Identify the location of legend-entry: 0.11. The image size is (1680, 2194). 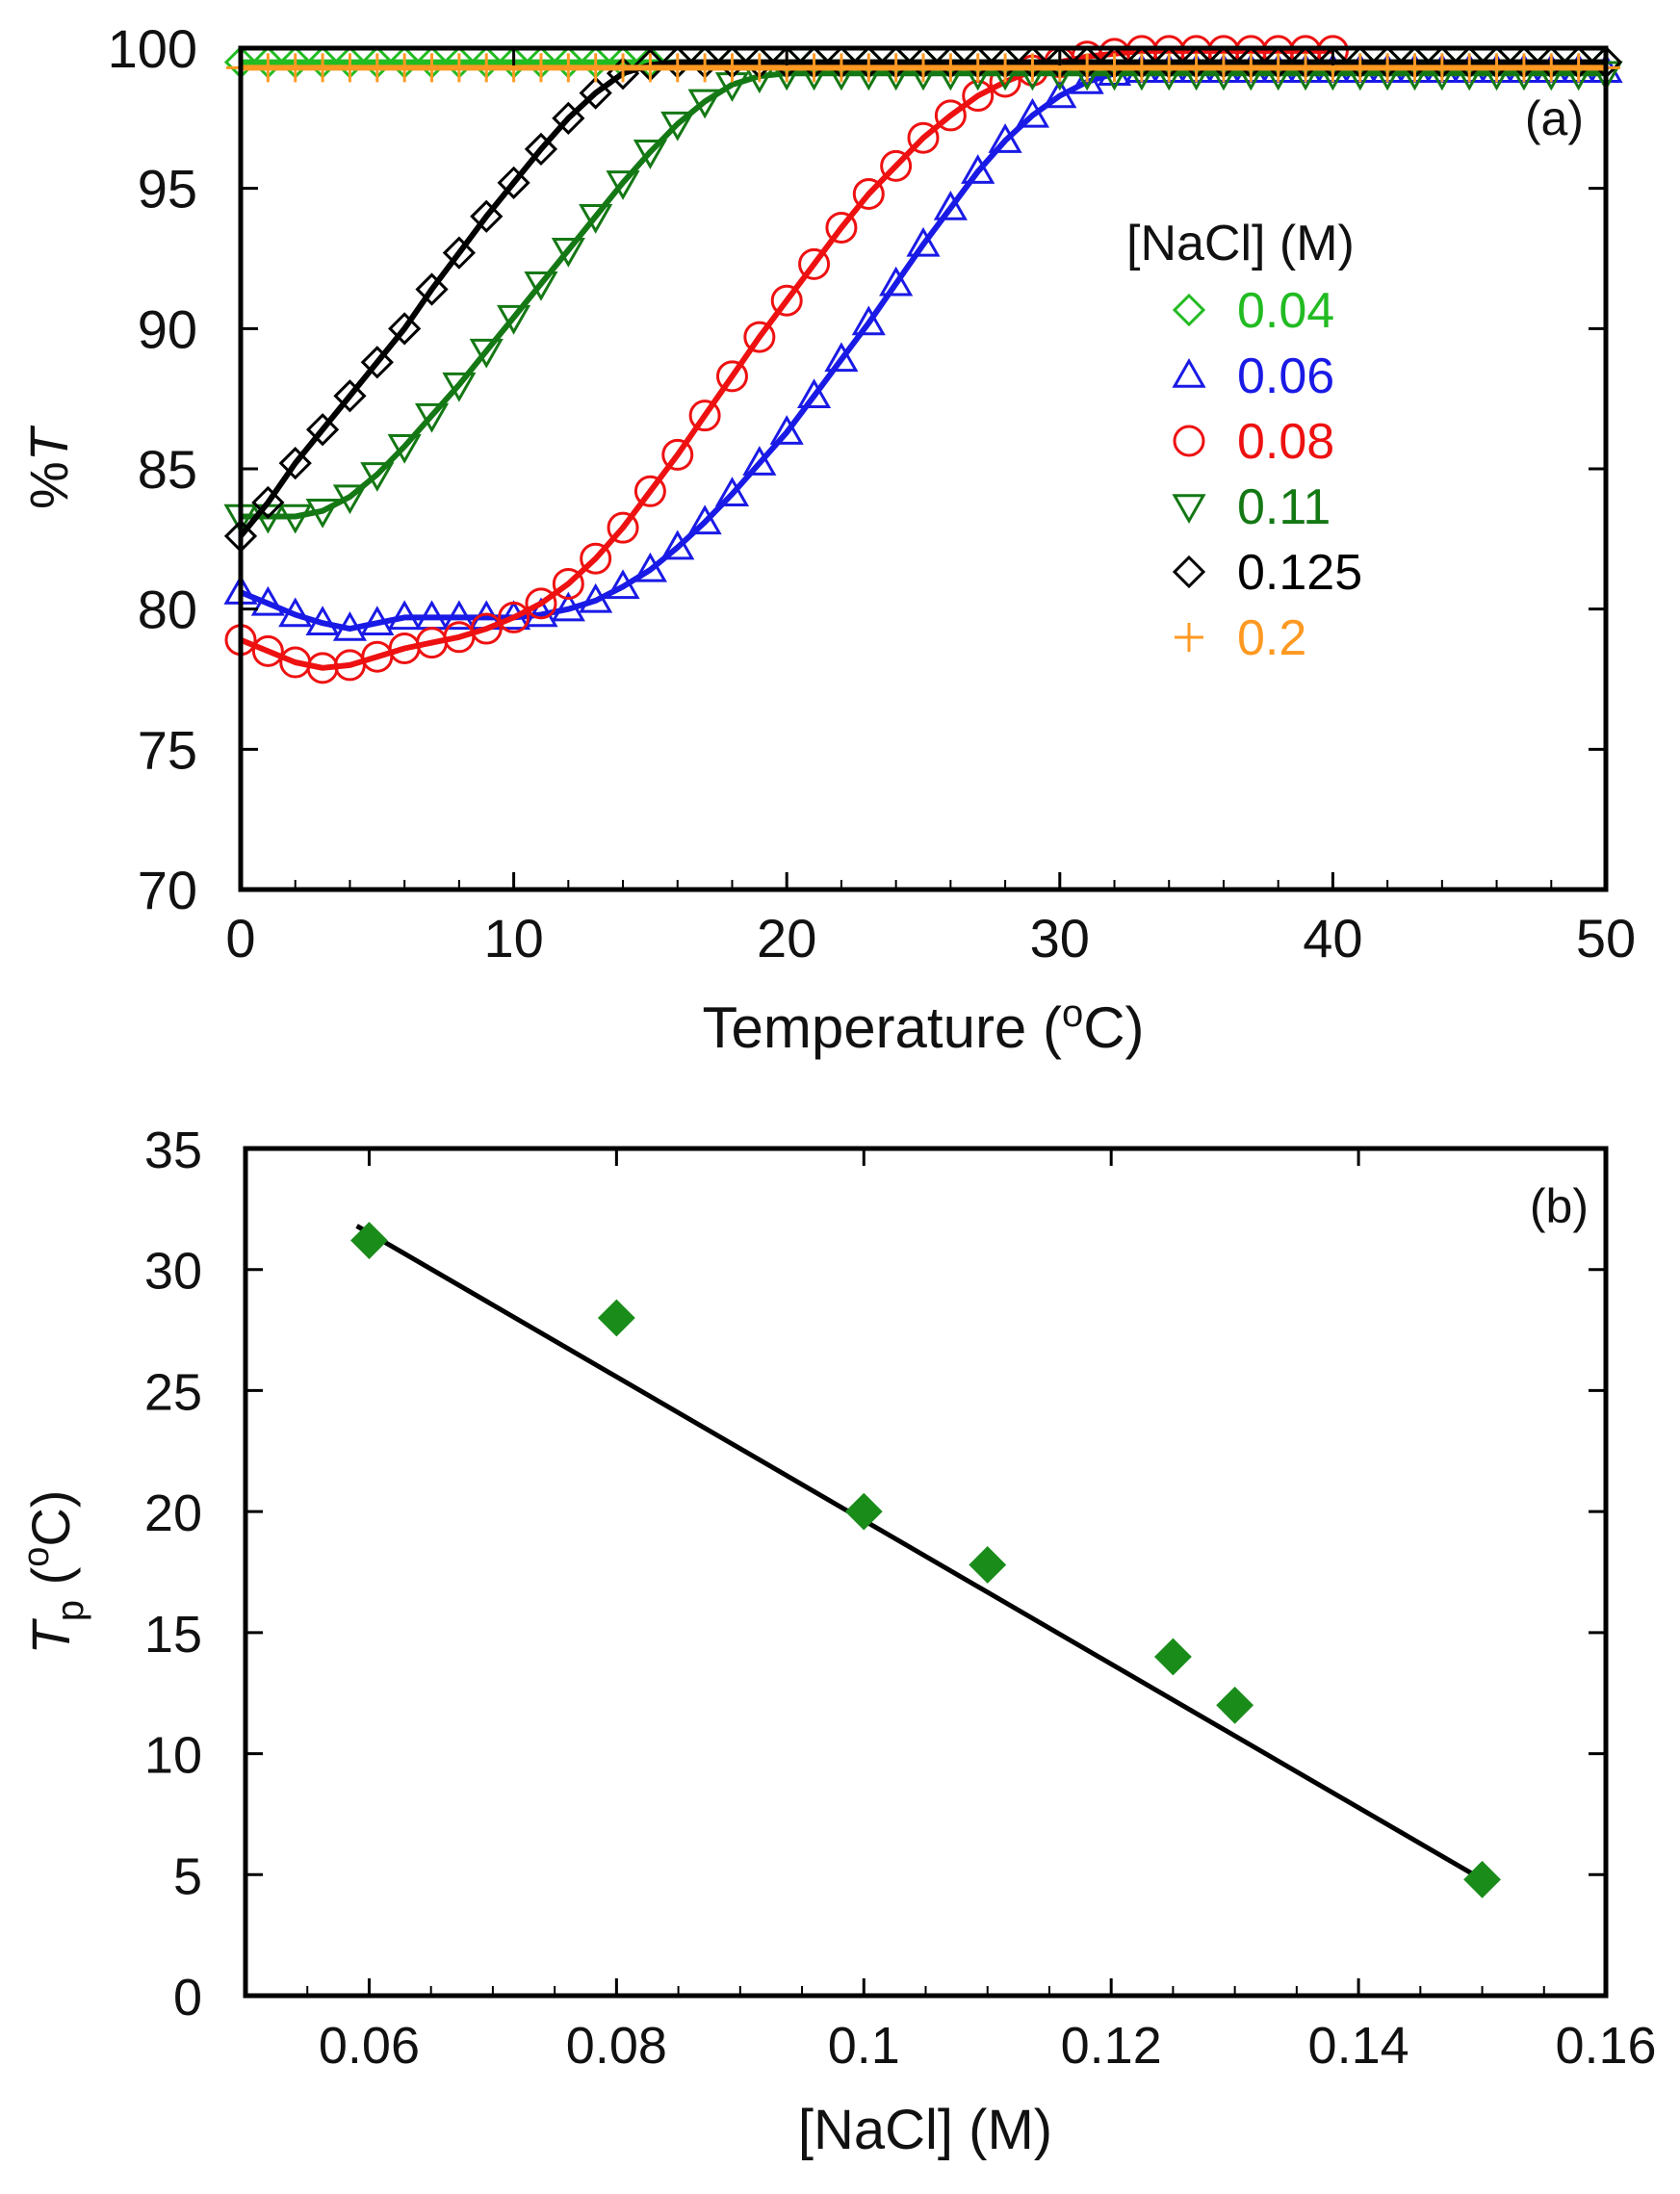
(1251, 507).